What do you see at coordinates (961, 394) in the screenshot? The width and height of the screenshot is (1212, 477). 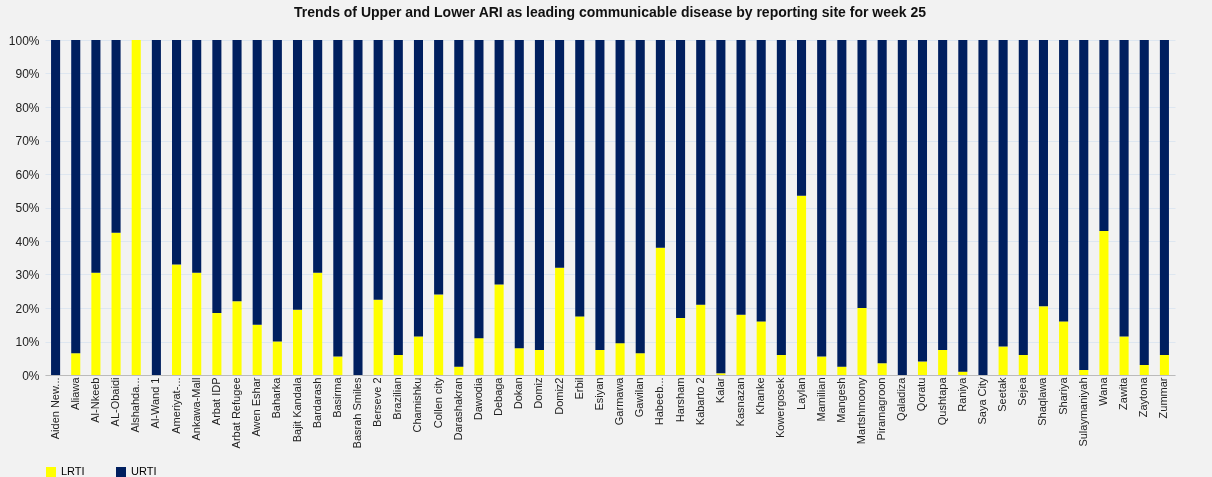 I see `x-tick-label: Raniya` at bounding box center [961, 394].